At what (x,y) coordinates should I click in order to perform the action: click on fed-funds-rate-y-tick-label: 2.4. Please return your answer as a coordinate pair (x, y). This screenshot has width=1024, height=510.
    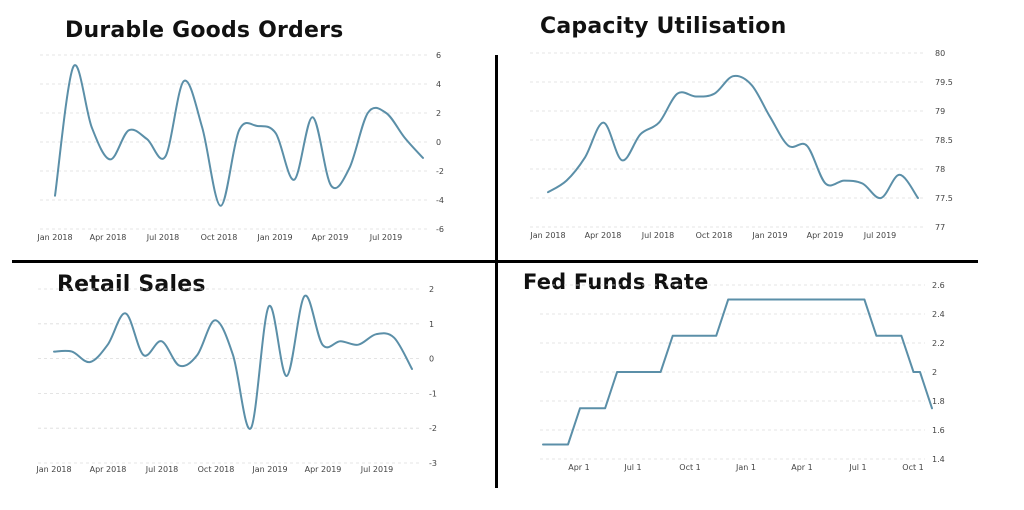
    Looking at the image, I should click on (938, 314).